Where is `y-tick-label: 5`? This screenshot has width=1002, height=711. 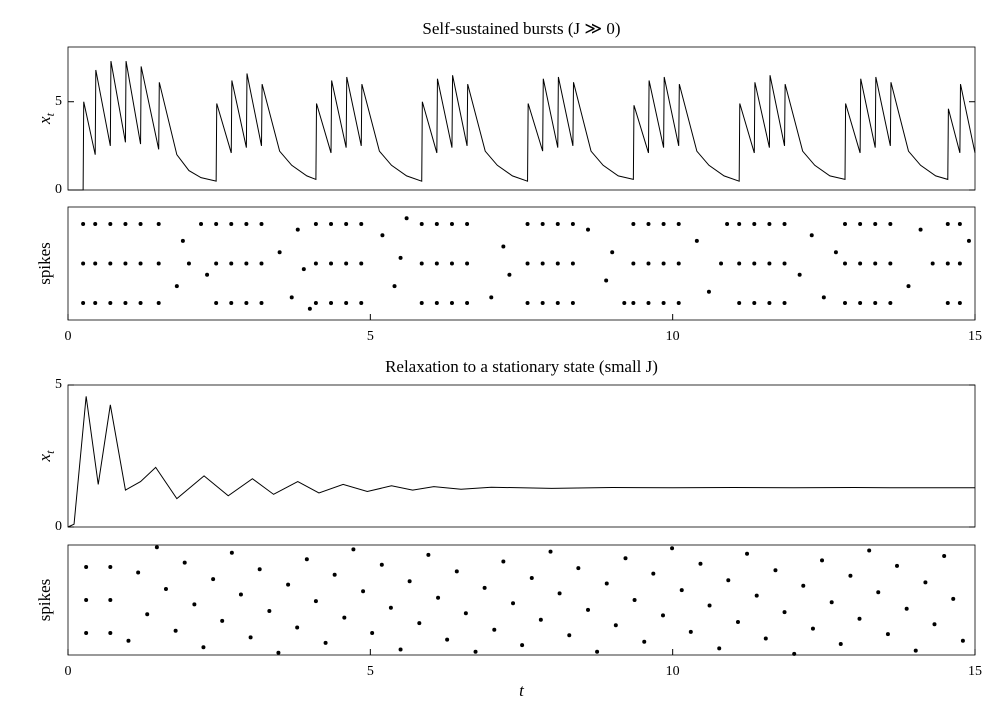
y-tick-label: 5 is located at coordinates (58, 101).